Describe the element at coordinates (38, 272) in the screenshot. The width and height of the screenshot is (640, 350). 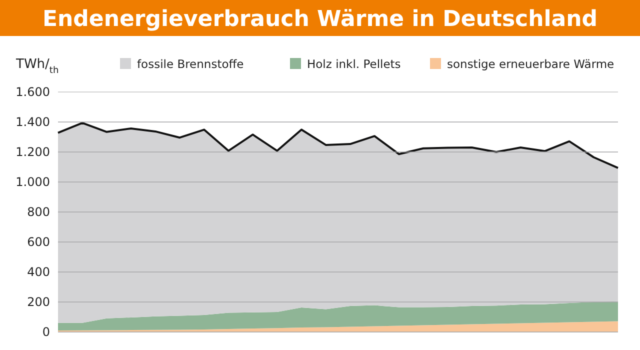
I see `y-tick-label: 400` at that location.